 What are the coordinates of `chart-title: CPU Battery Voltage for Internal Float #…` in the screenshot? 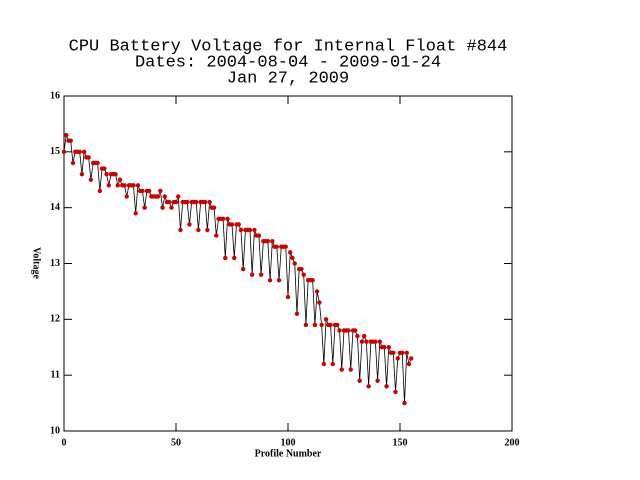 It's located at (288, 46).